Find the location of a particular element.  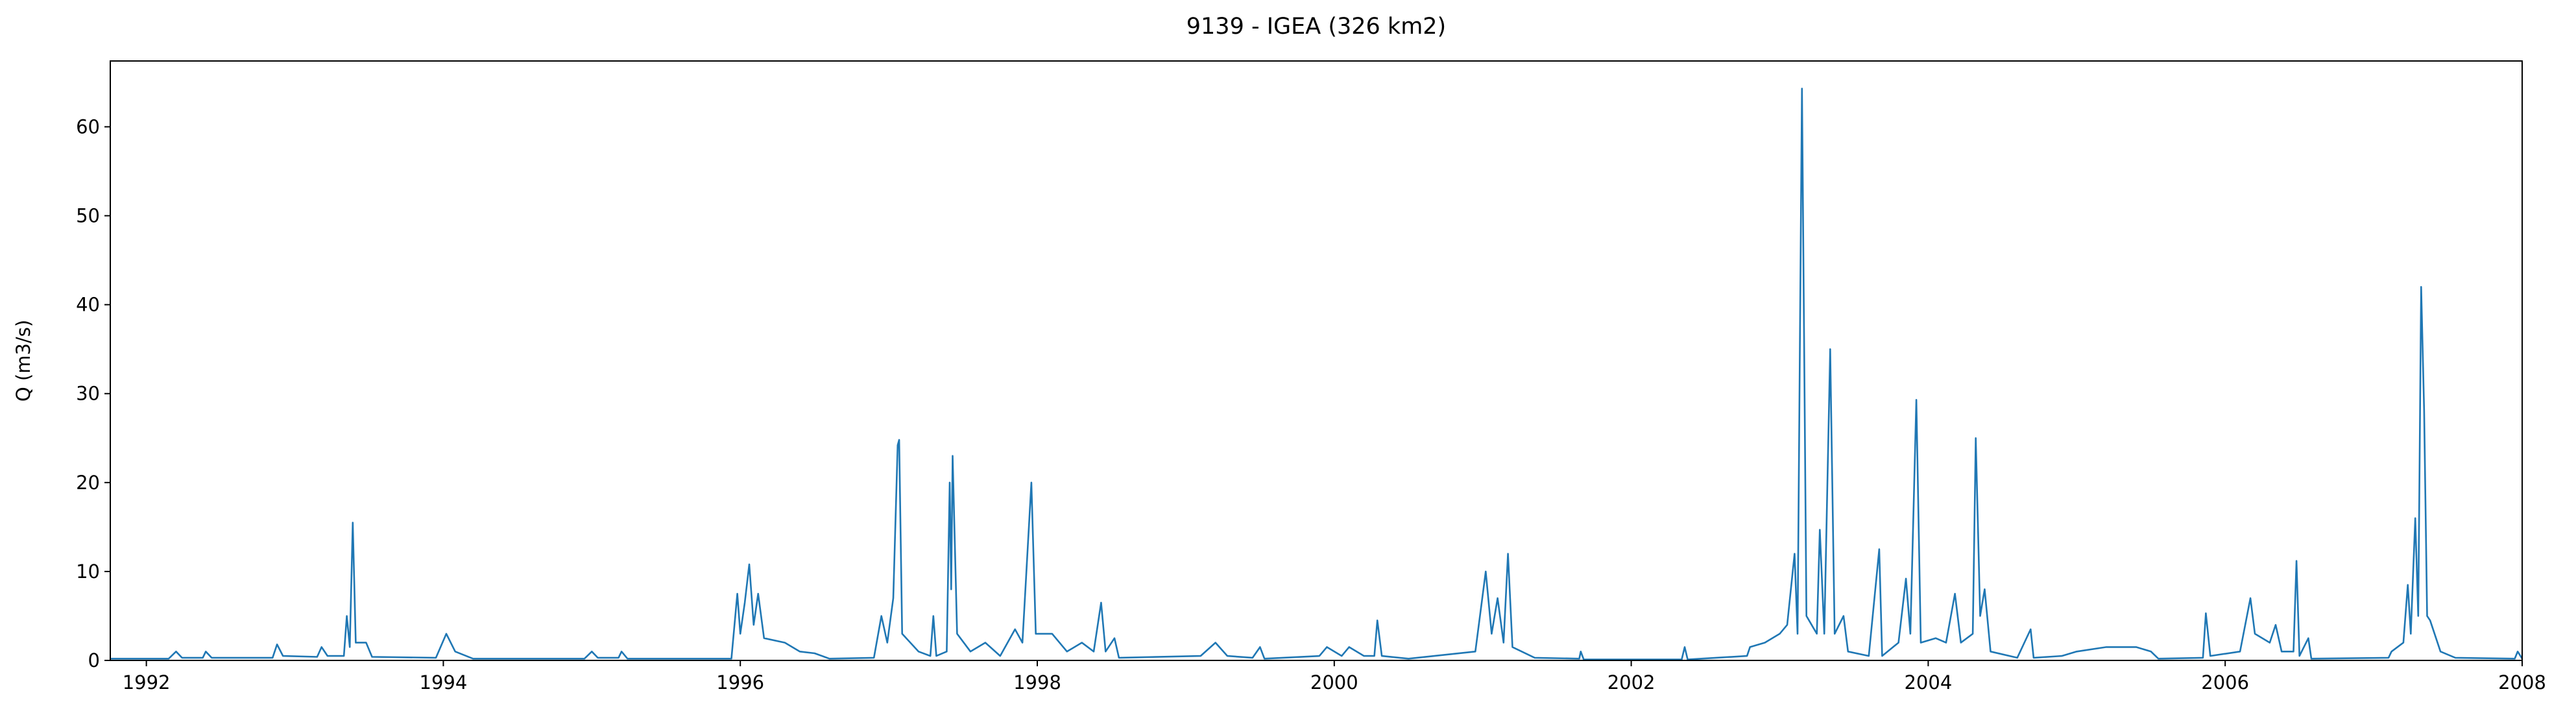

y-tick-label: 40 is located at coordinates (88, 305).